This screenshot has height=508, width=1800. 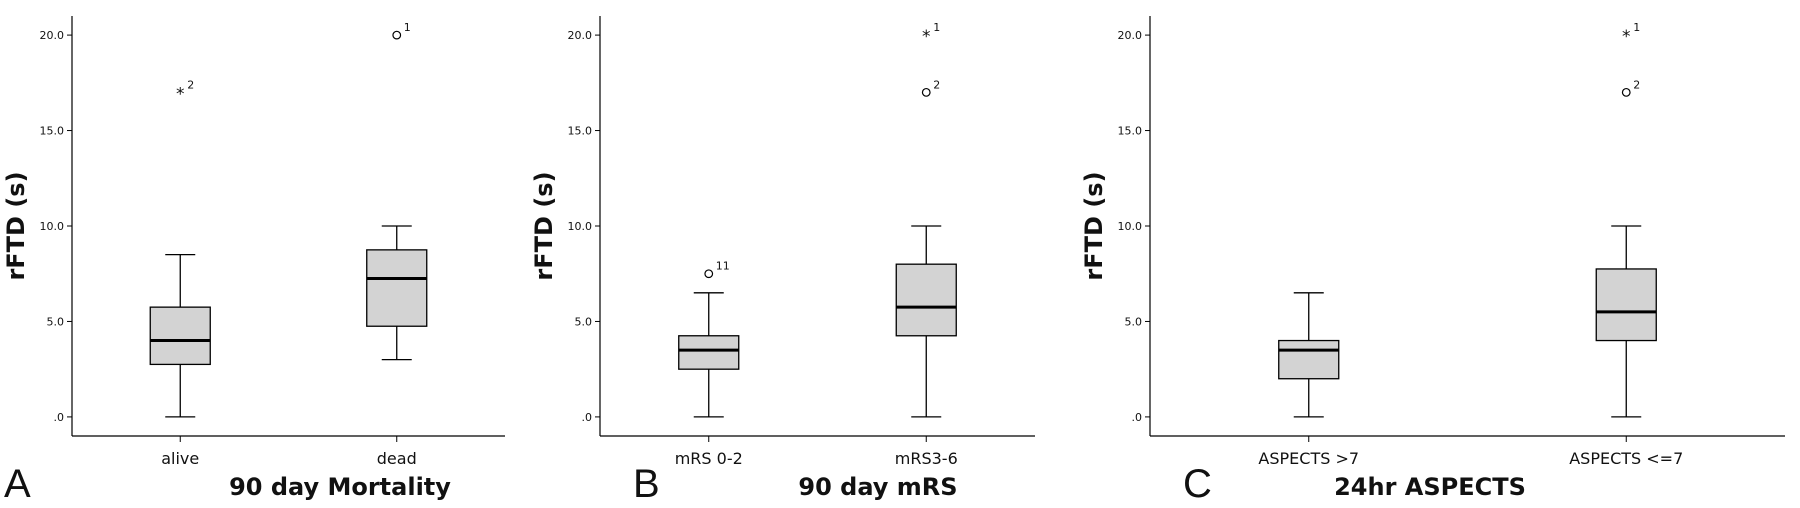 I want to click on panel-letter: C, so click(x=1197, y=484).